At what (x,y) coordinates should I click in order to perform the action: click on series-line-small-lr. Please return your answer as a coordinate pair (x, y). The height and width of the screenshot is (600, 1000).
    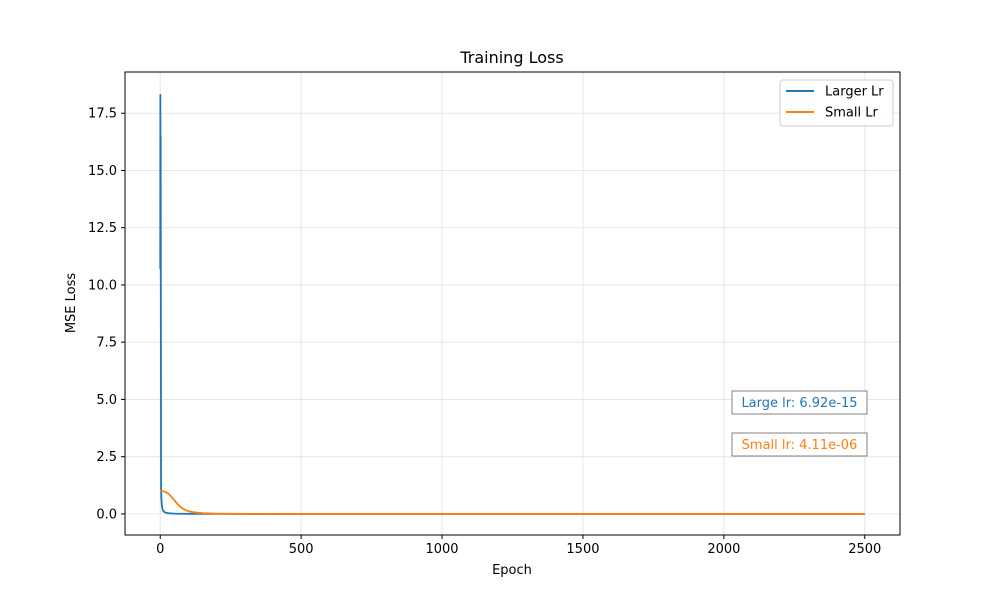
    Looking at the image, I should click on (512, 502).